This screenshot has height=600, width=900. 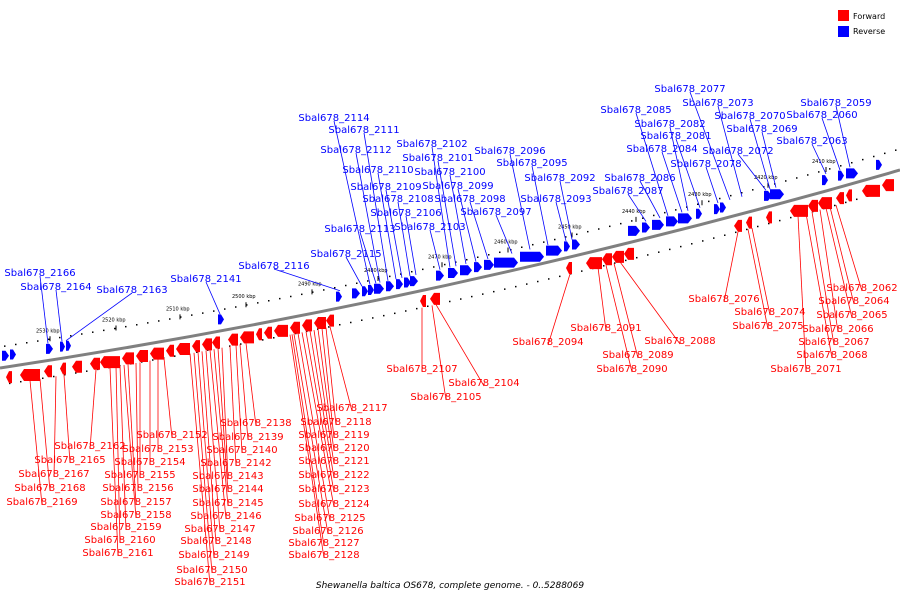 What do you see at coordinates (329, 518) in the screenshot?
I see `gene-label: Sbal678_2125` at bounding box center [329, 518].